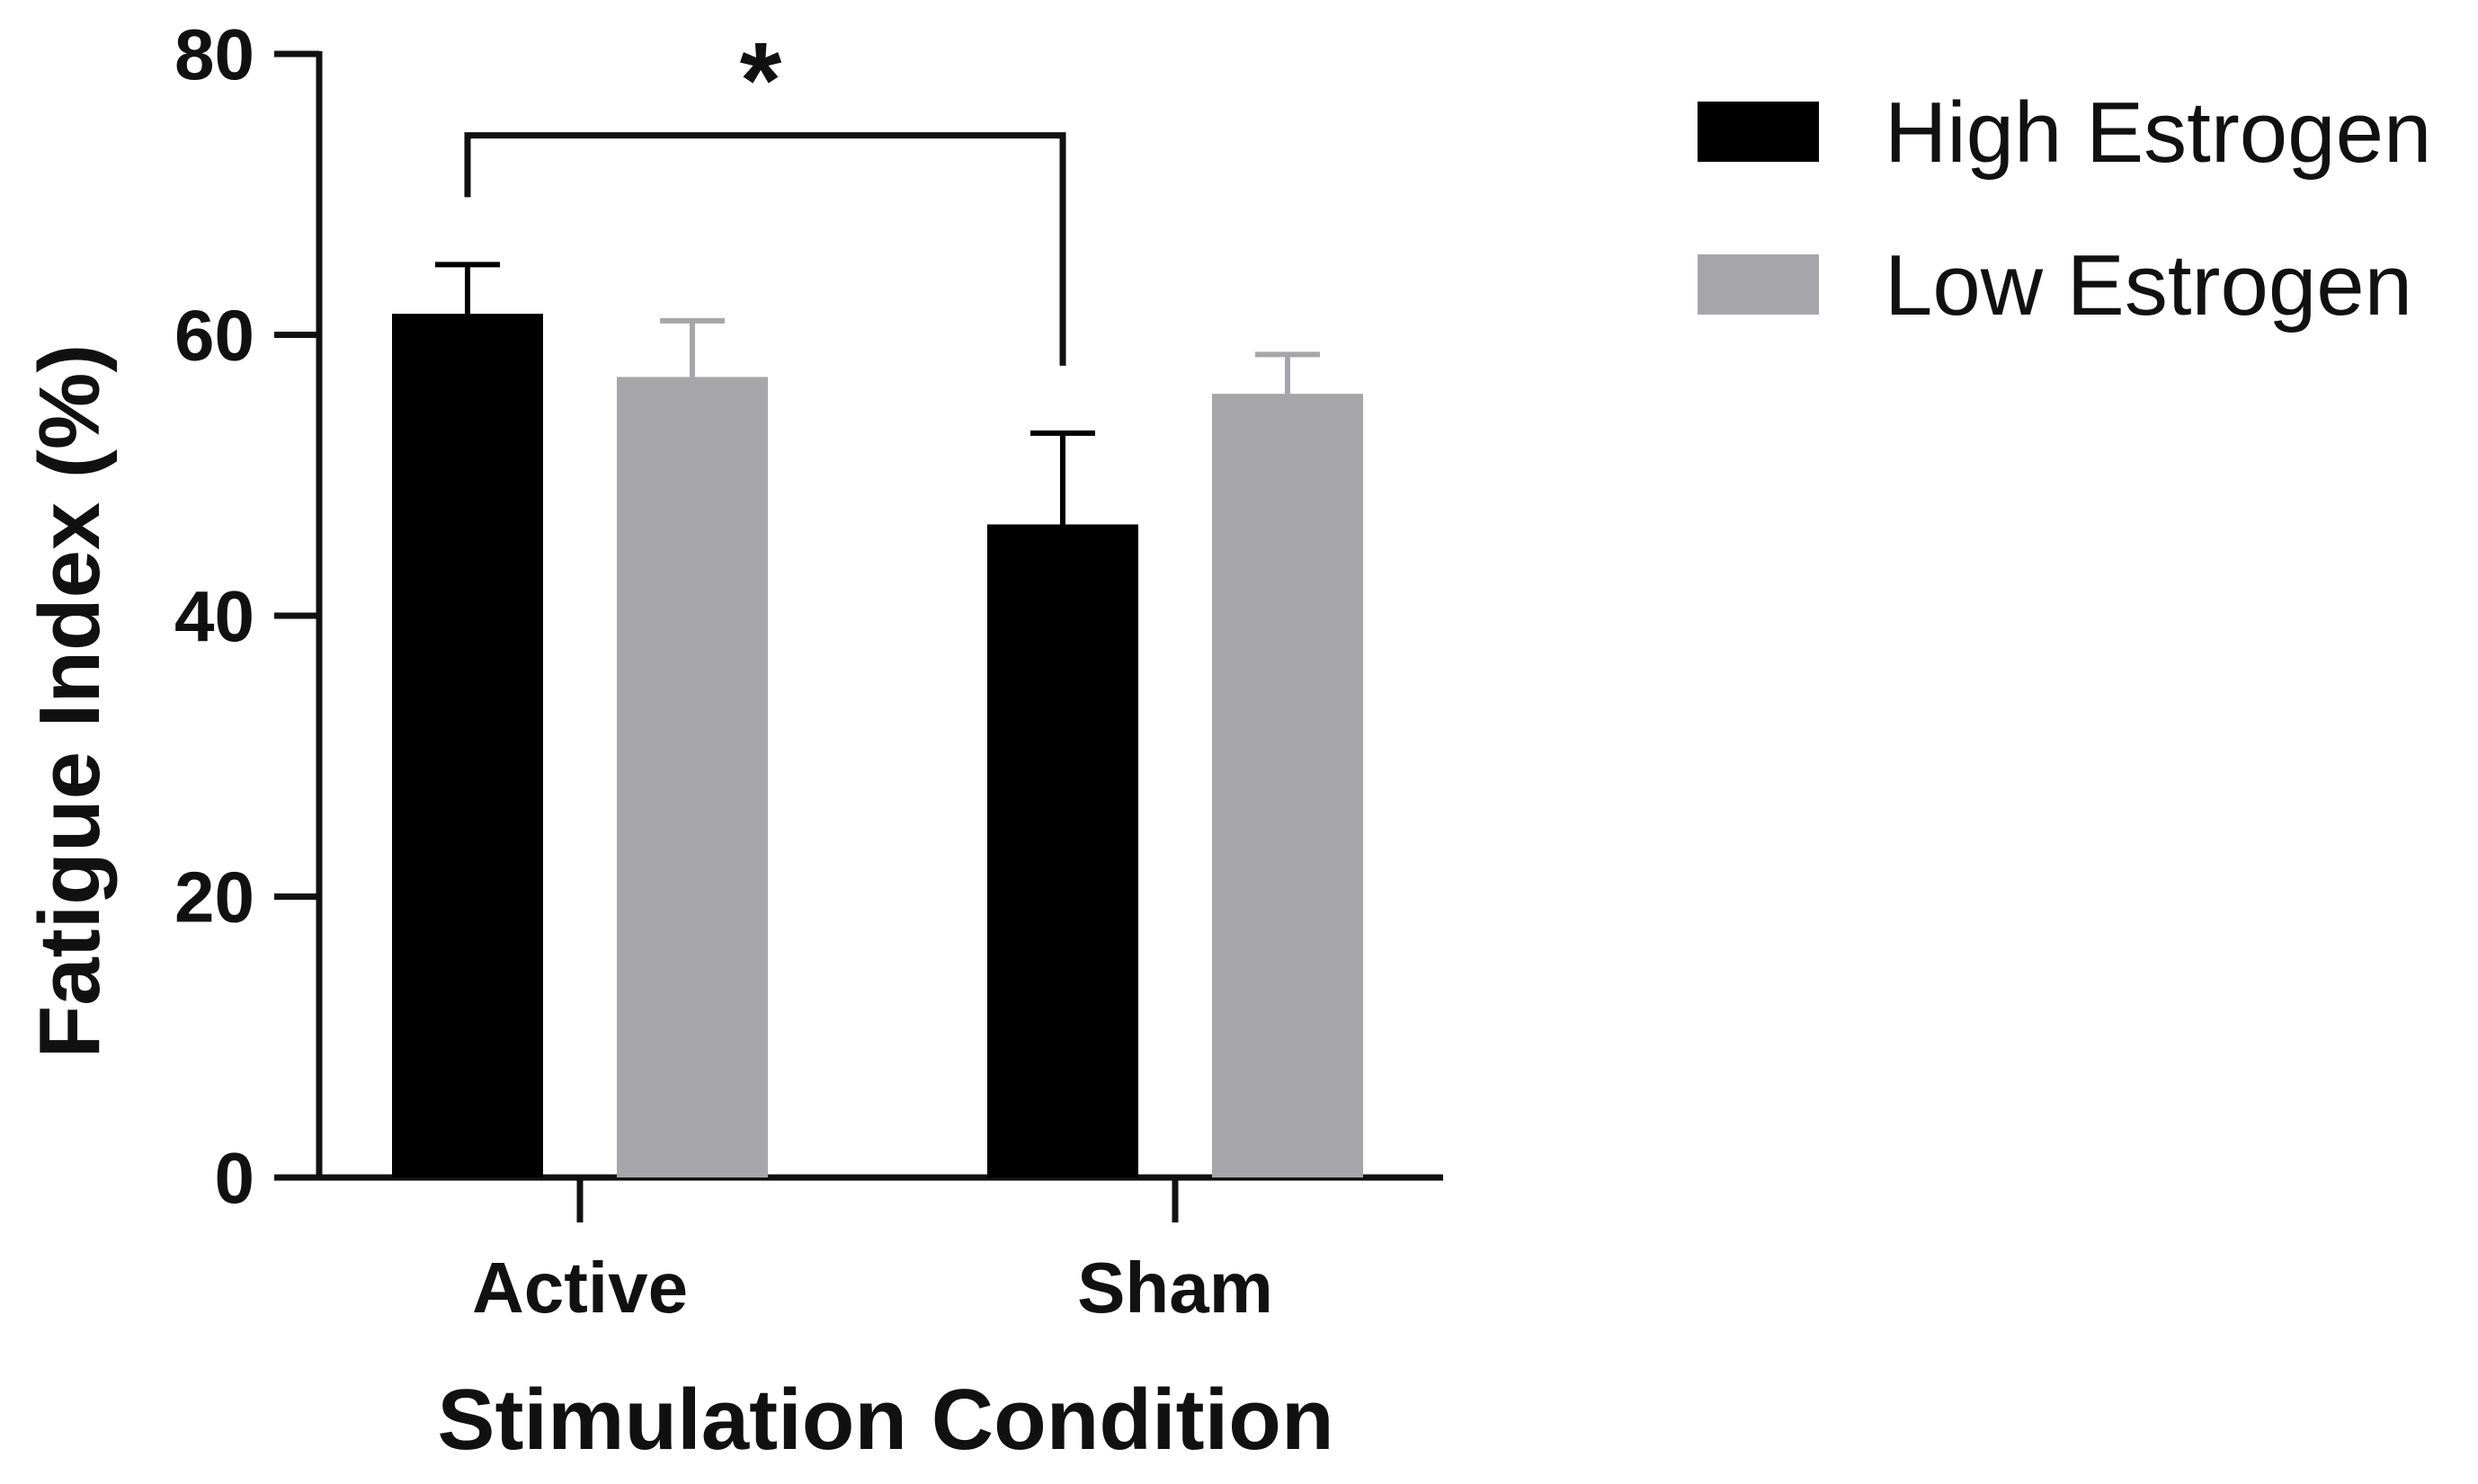 Image resolution: width=2478 pixels, height=1484 pixels. What do you see at coordinates (877, 393) in the screenshot?
I see `error-bars` at bounding box center [877, 393].